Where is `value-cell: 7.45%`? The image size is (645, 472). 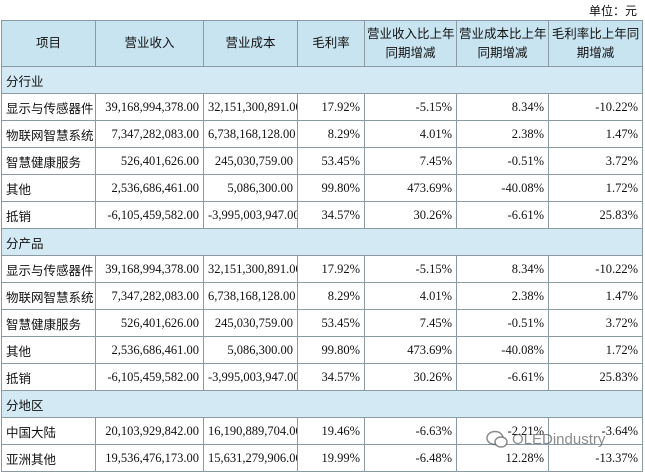 value-cell: 7.45% is located at coordinates (410, 323).